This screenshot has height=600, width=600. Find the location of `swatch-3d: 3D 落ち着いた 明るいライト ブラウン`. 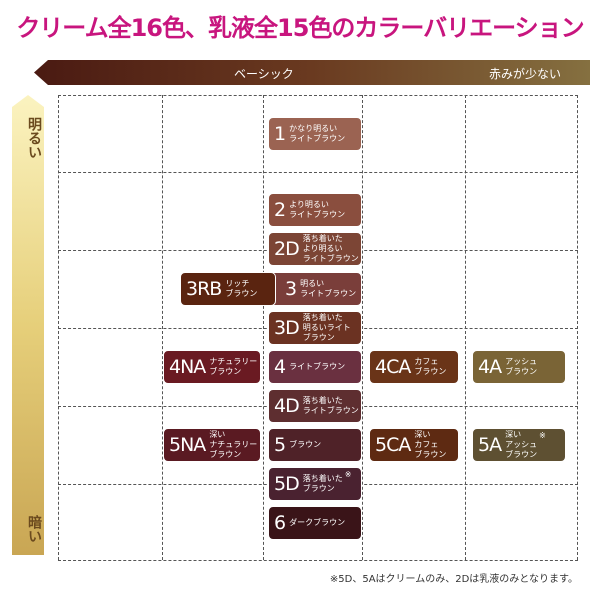

swatch-3d: 3D 落ち着いた 明るいライト ブラウン is located at coordinates (315, 328).